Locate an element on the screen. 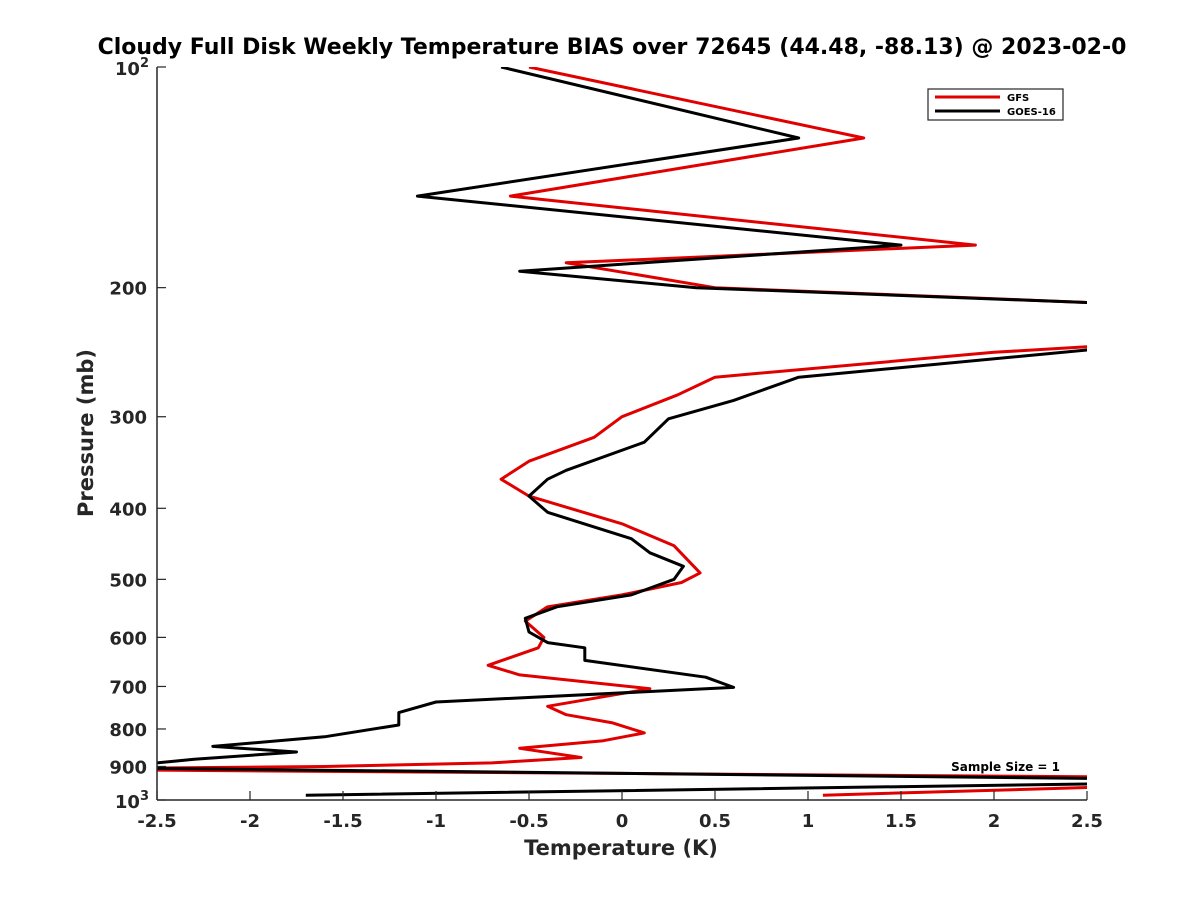 The width and height of the screenshot is (1200, 900). x-tick-label: 2 is located at coordinates (994, 821).